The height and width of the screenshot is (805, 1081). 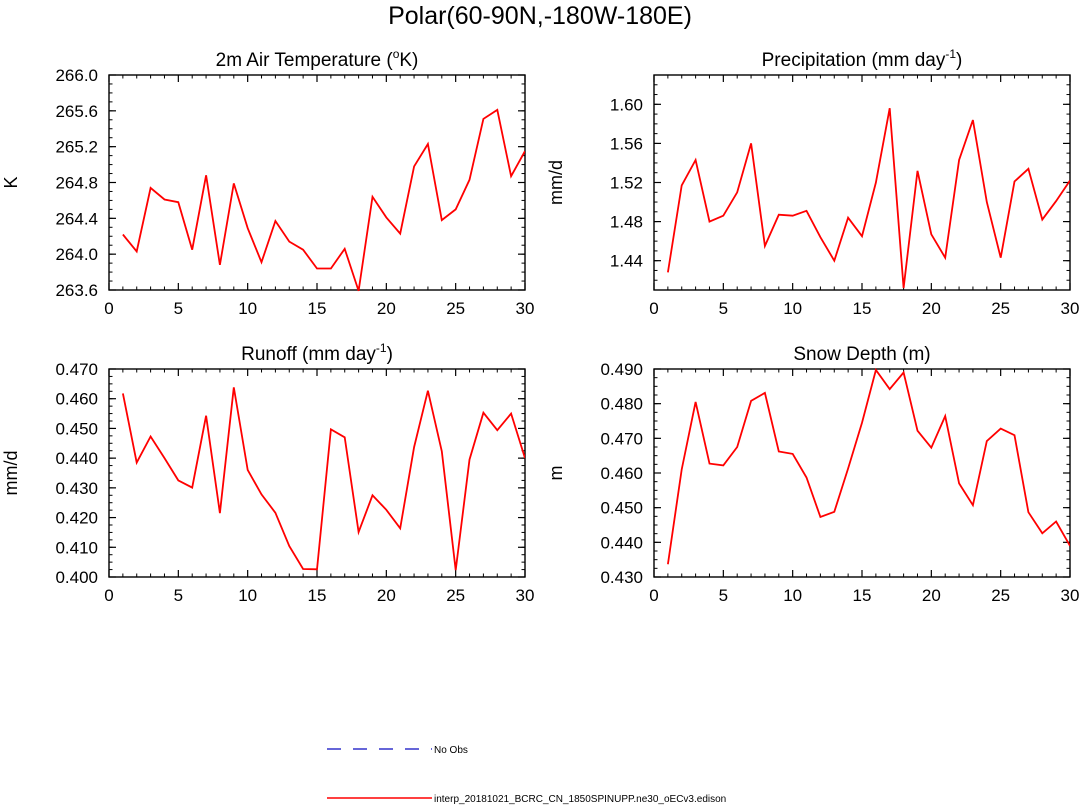 I want to click on y-tick-label: 0.410, so click(x=76, y=547).